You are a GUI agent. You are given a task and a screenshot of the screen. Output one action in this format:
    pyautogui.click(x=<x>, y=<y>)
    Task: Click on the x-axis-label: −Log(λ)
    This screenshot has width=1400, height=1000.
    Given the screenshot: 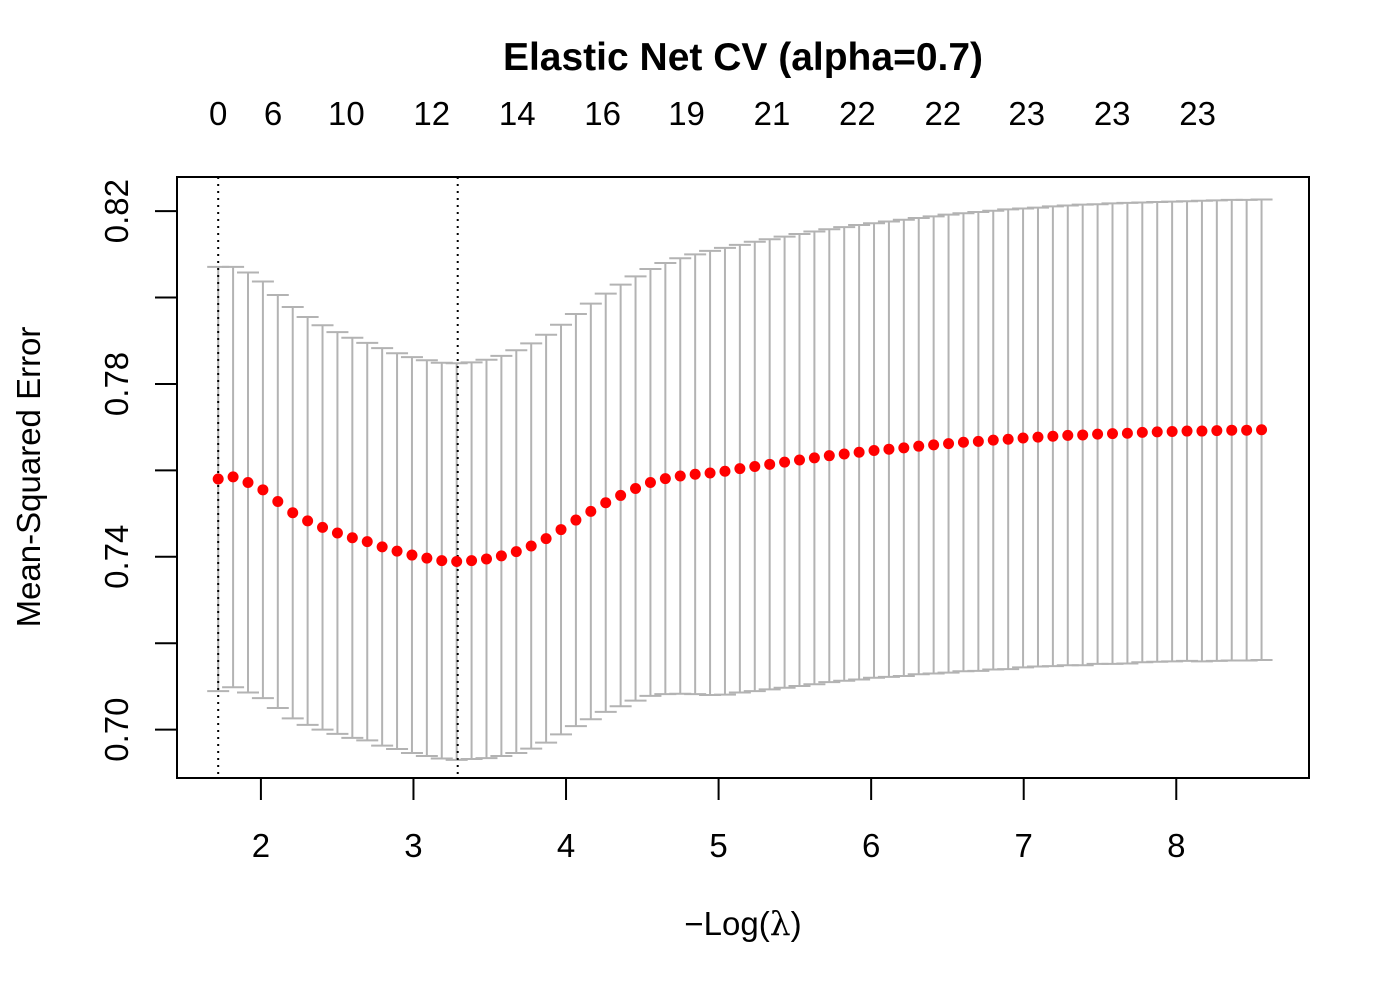 What is the action you would take?
    pyautogui.click(x=742, y=923)
    